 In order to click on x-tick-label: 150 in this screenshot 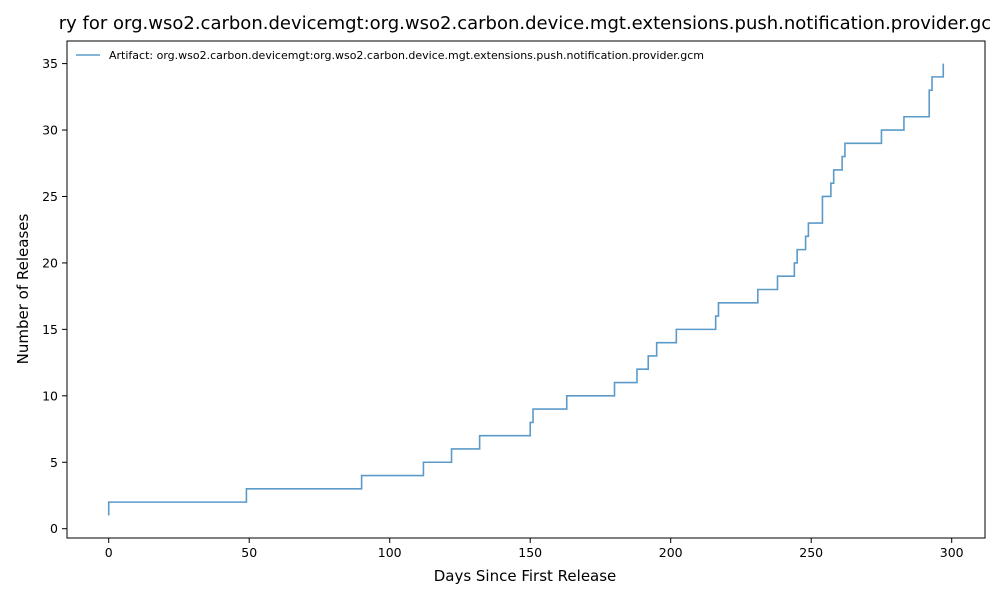, I will do `click(530, 552)`.